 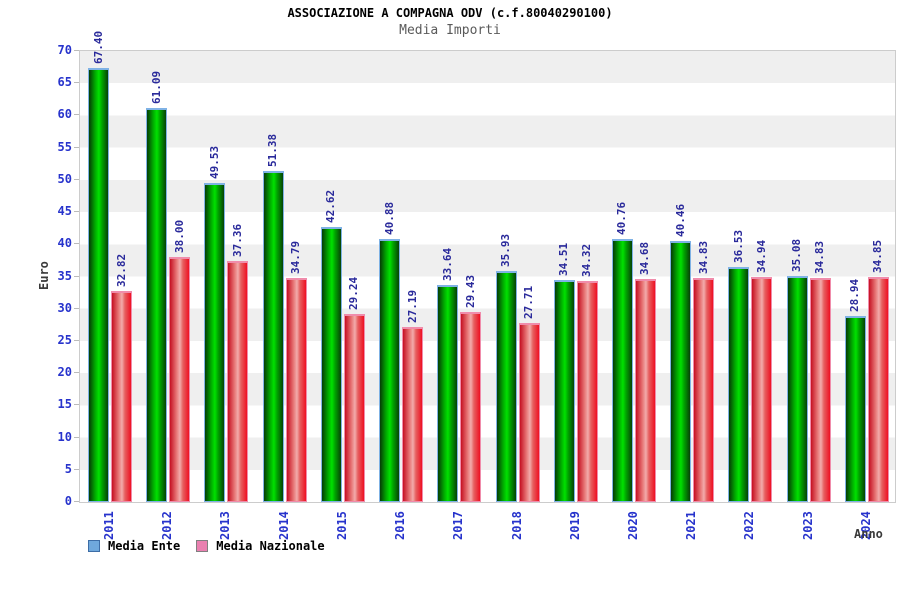 I want to click on y-tick-label: 0, so click(x=68, y=501).